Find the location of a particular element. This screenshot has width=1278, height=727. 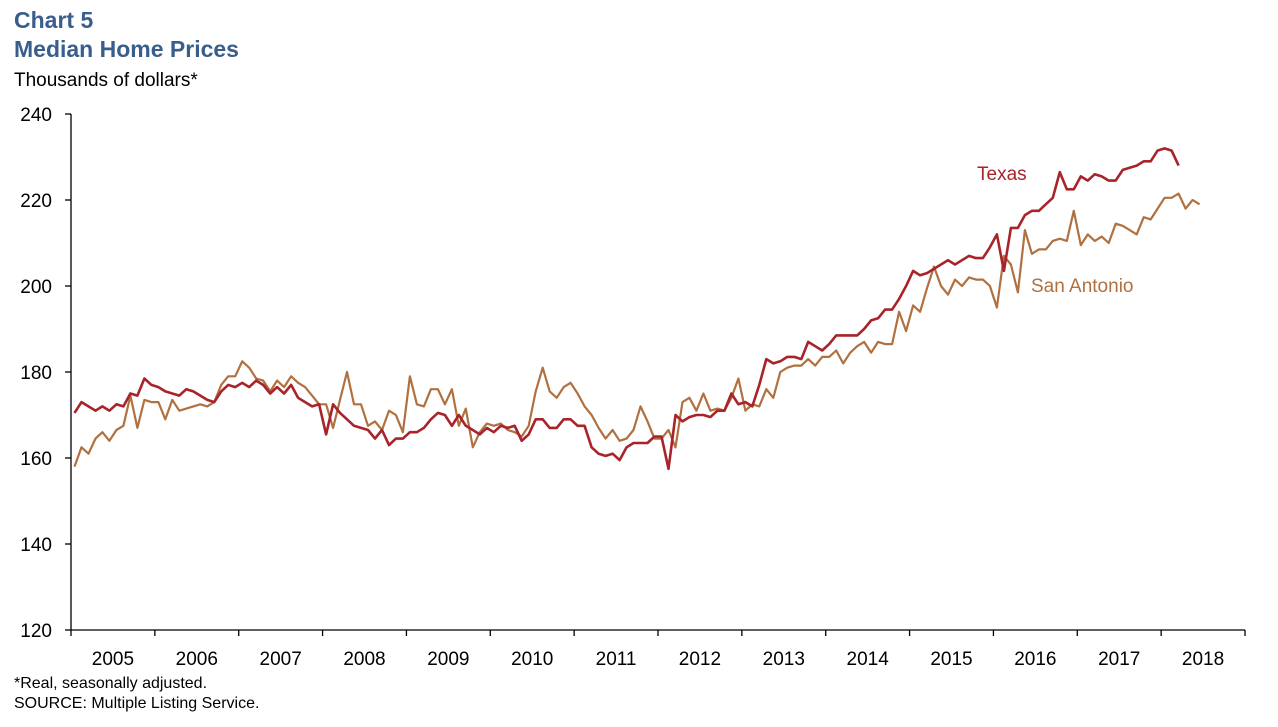

x-tick-label: 2015 is located at coordinates (951, 659).